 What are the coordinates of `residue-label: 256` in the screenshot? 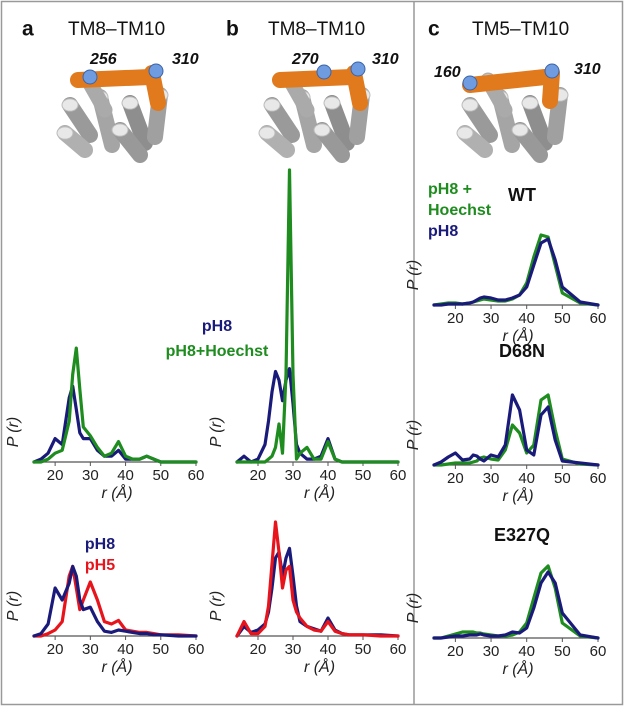 It's located at (103, 59).